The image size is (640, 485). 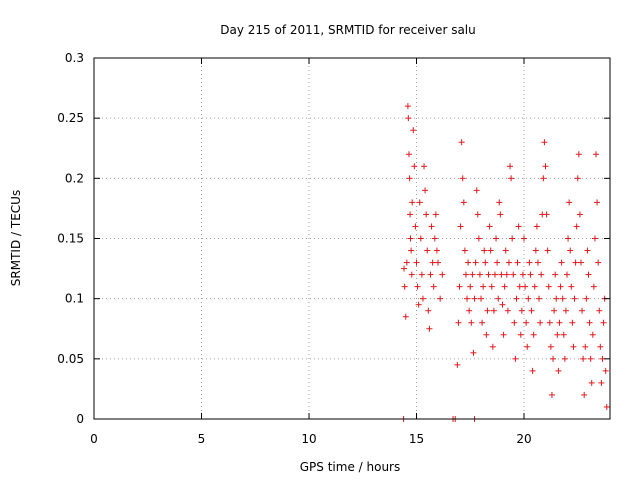 I want to click on x-tick-label: 20, so click(x=523, y=439).